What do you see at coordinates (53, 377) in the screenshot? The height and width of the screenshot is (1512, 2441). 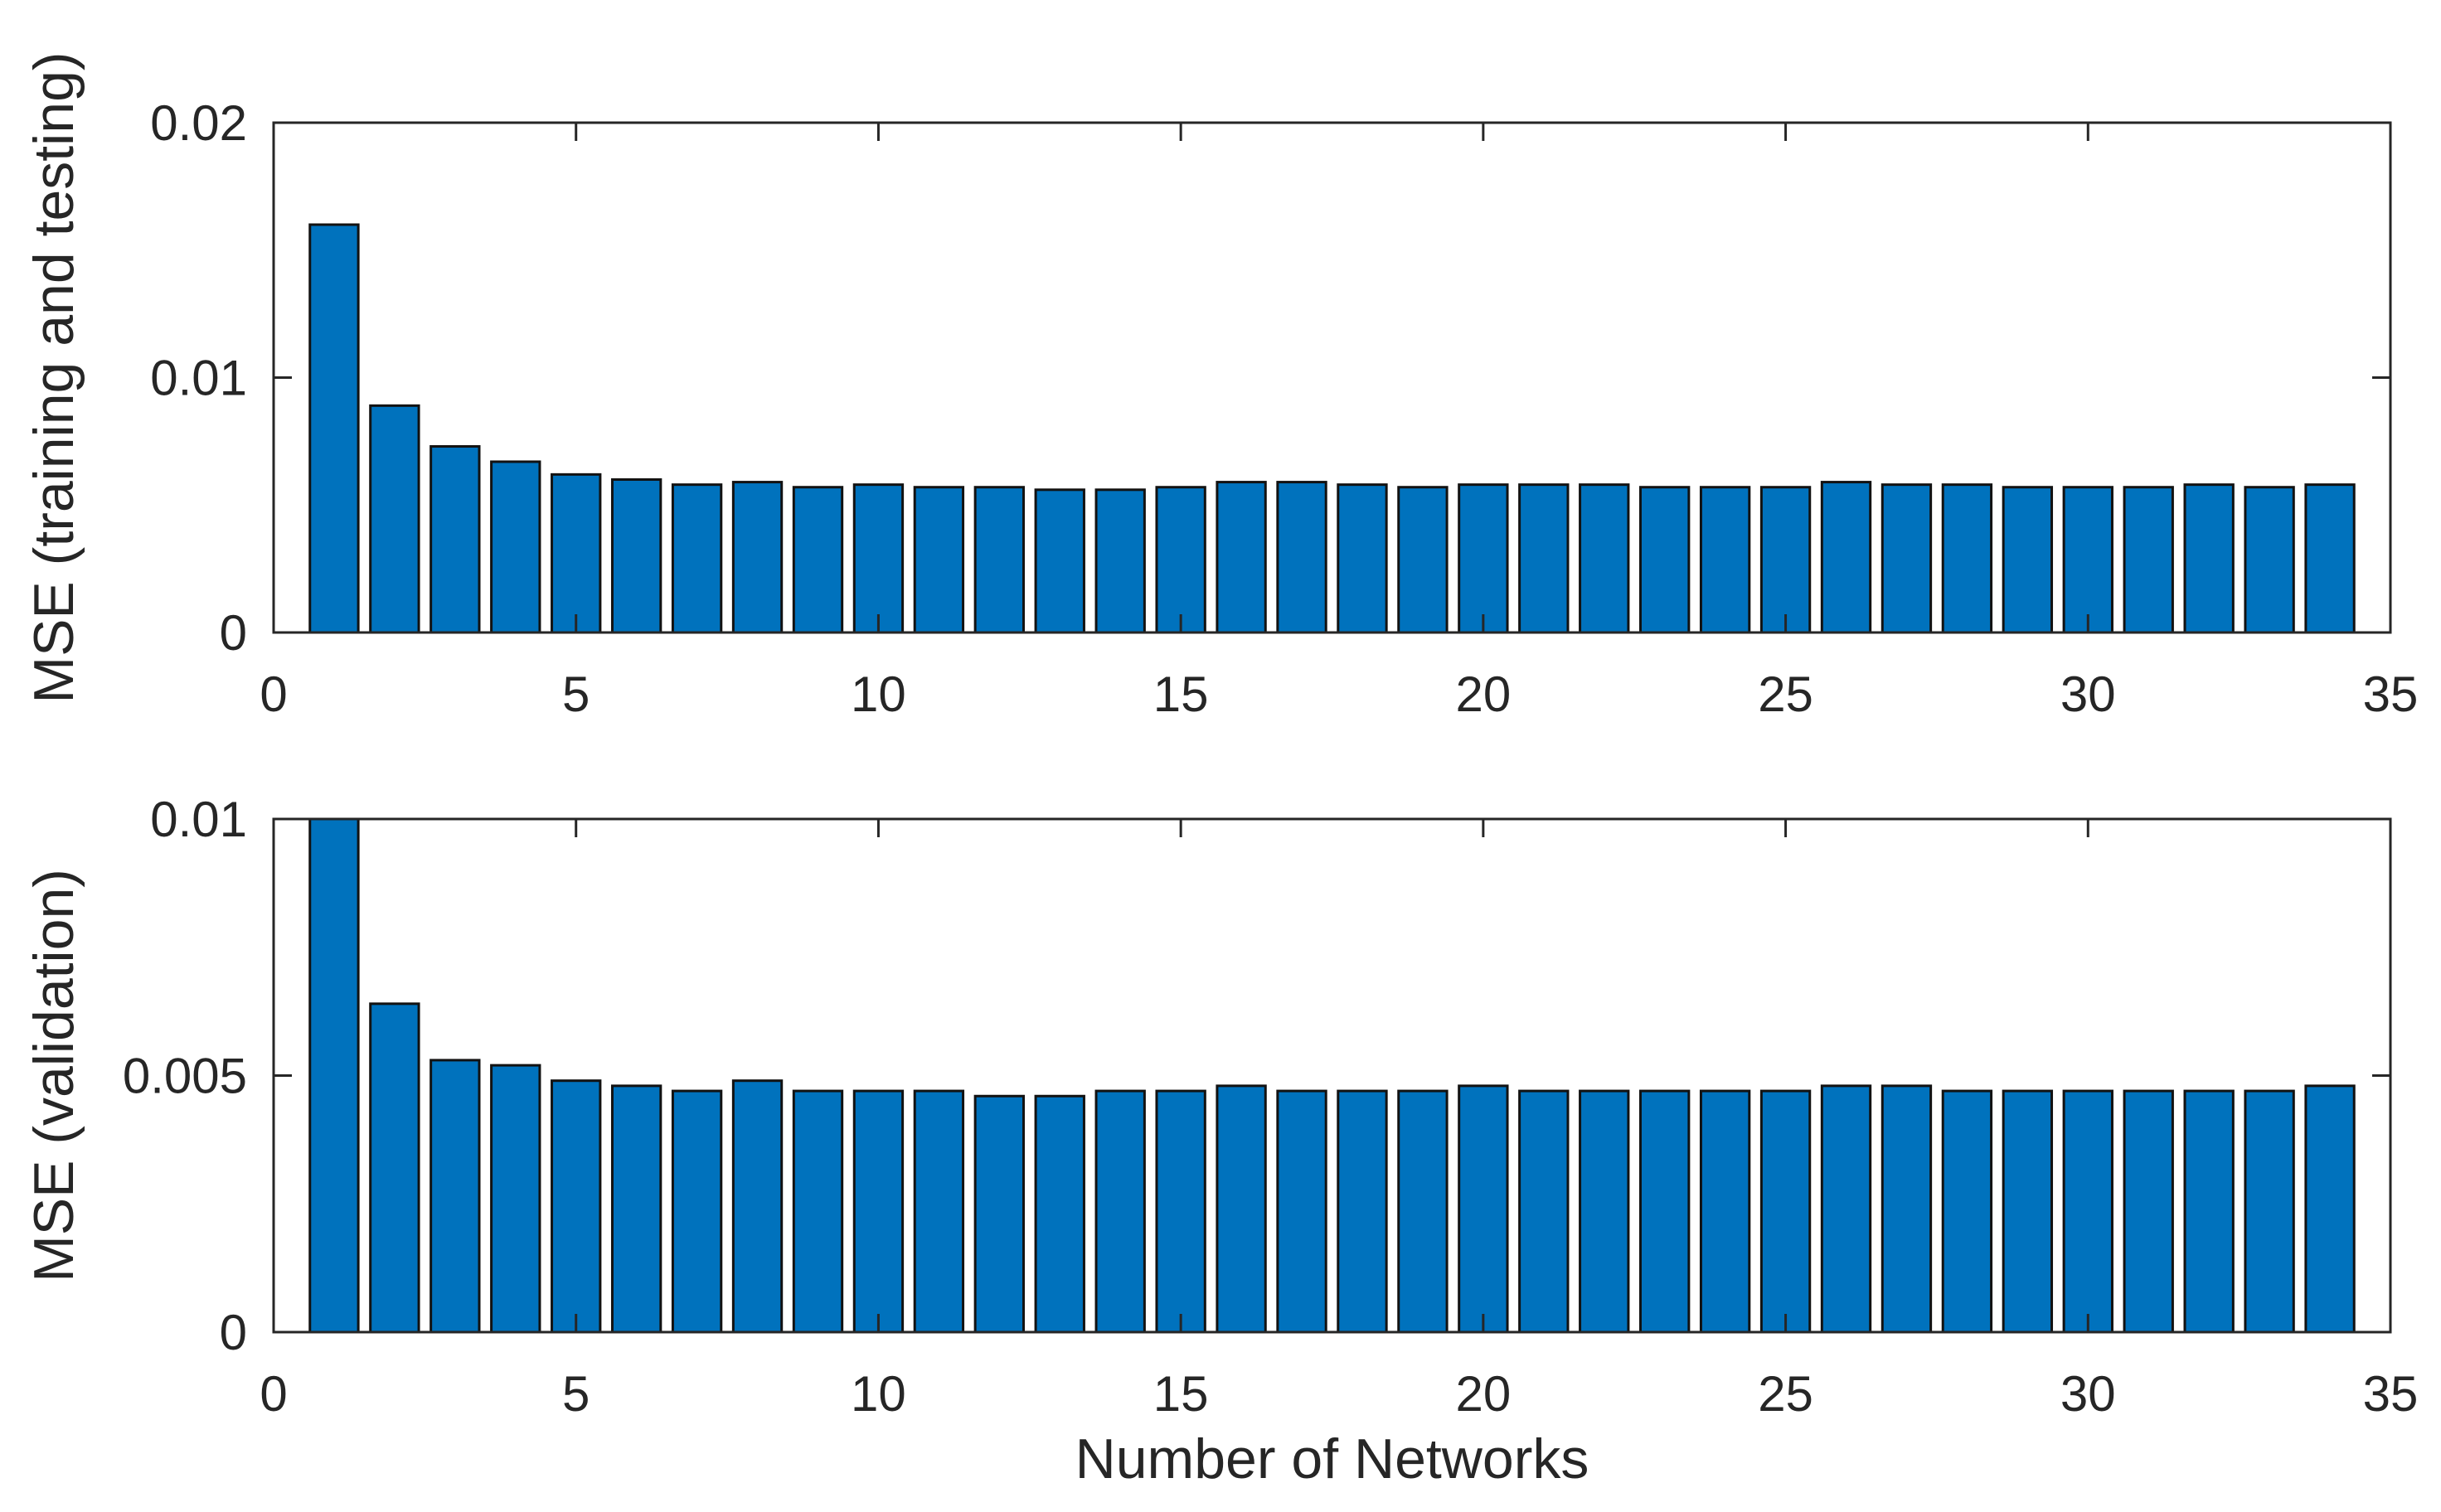 I see `y-axis-label: MSE (training and testing)` at bounding box center [53, 377].